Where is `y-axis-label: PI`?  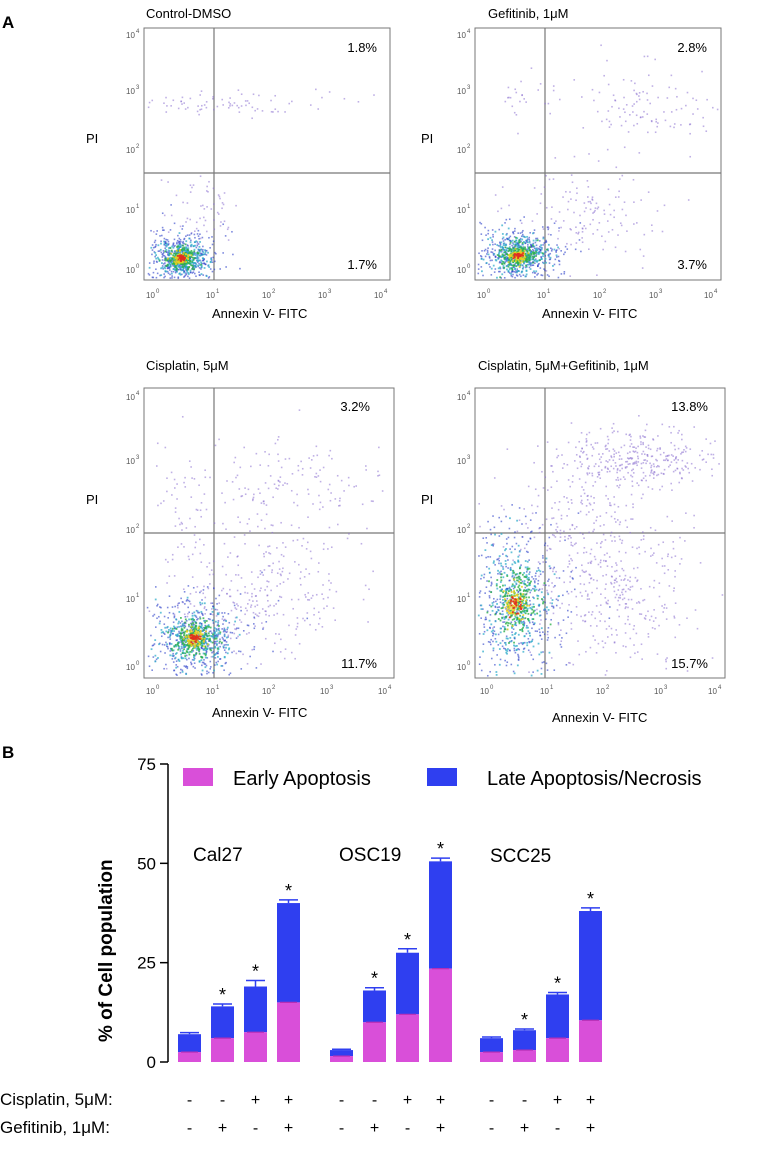 y-axis-label: PI is located at coordinates (92, 499).